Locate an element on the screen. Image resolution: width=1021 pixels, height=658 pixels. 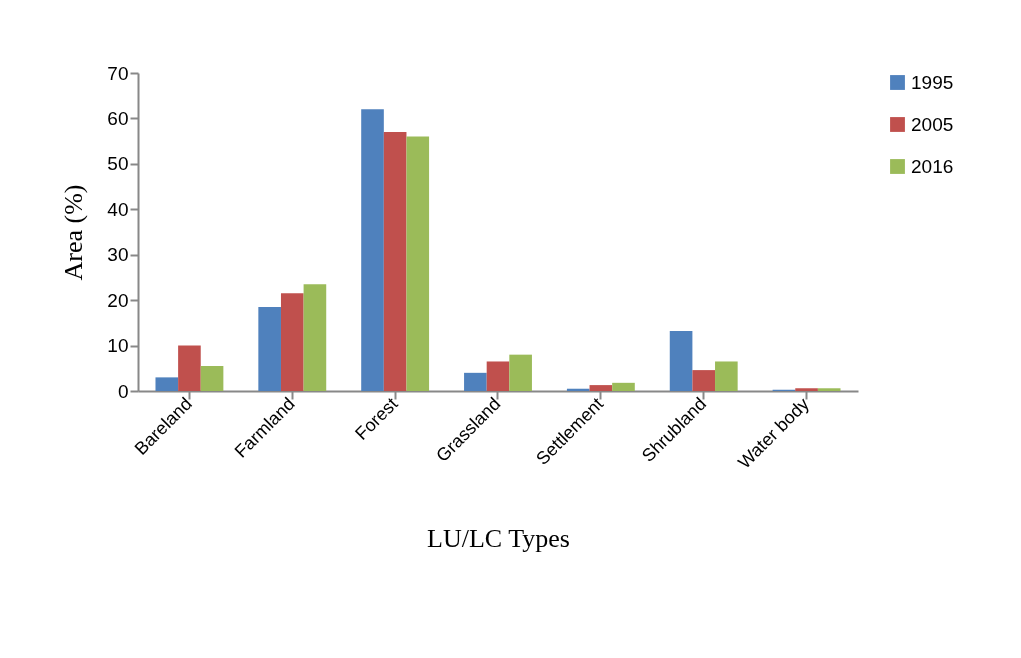
y-tick-label: 30 is located at coordinates (118, 255).